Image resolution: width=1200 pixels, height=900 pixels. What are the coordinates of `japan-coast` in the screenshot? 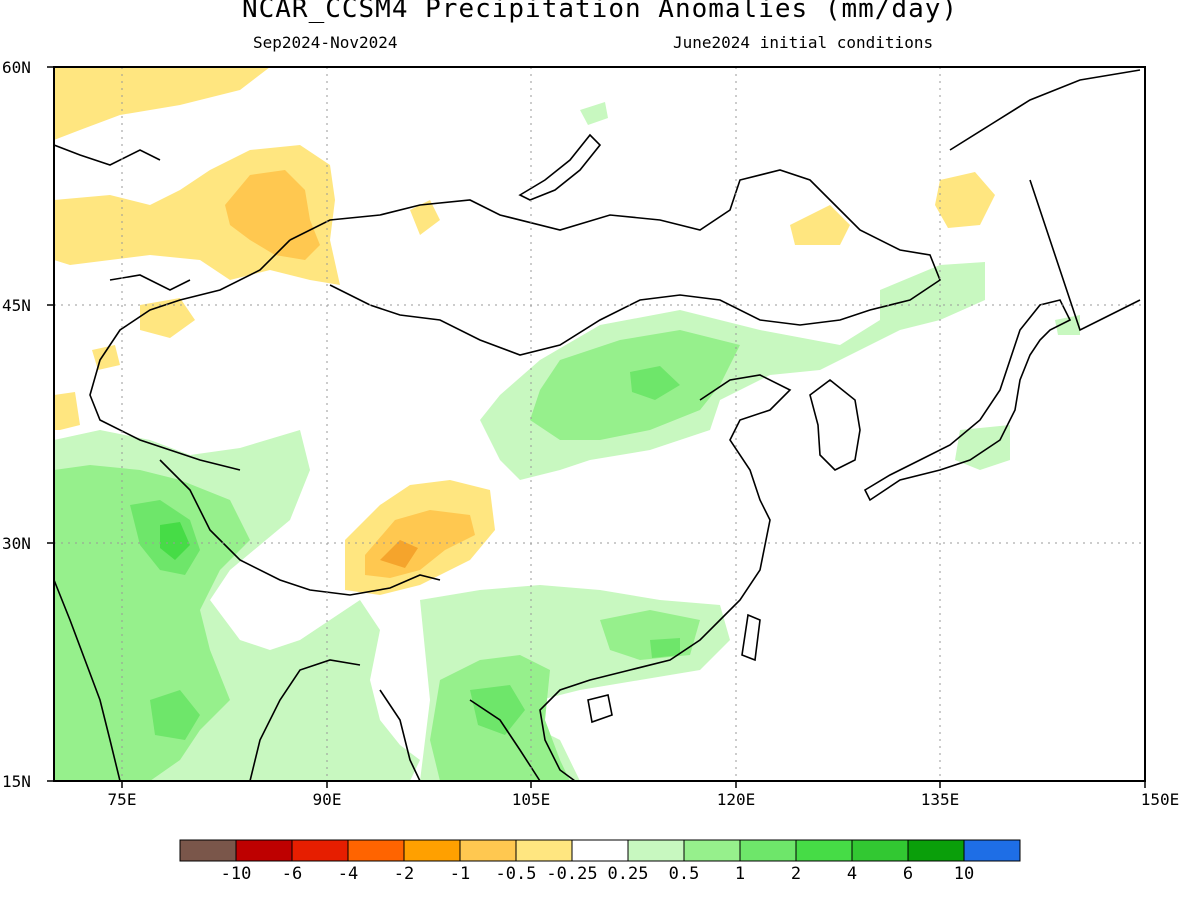 It's located at (967, 400).